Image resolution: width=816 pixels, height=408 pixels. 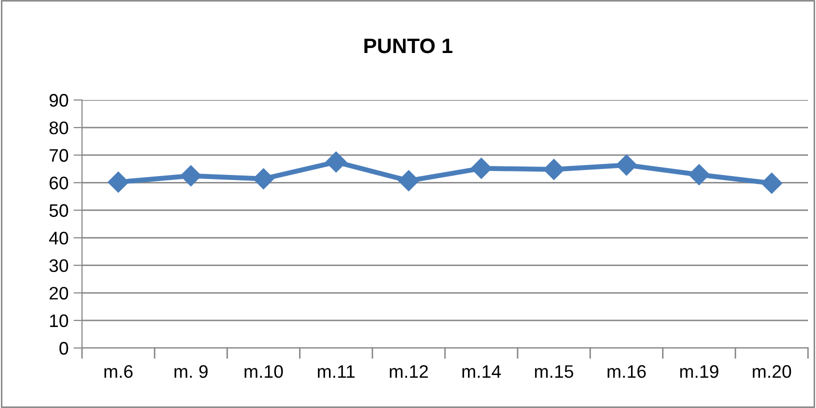 I want to click on y-tick-label: 10, so click(x=59, y=321).